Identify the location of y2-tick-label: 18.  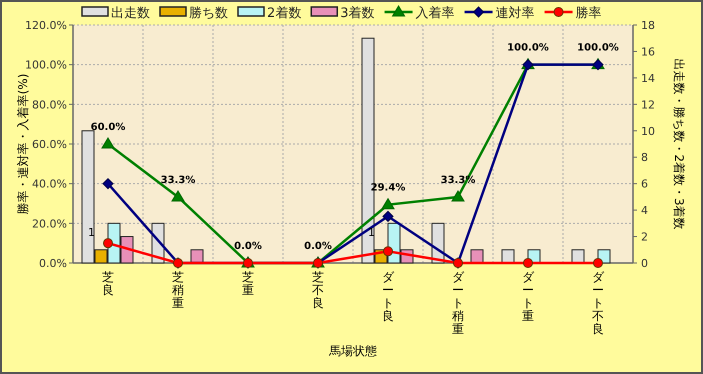
(648, 25).